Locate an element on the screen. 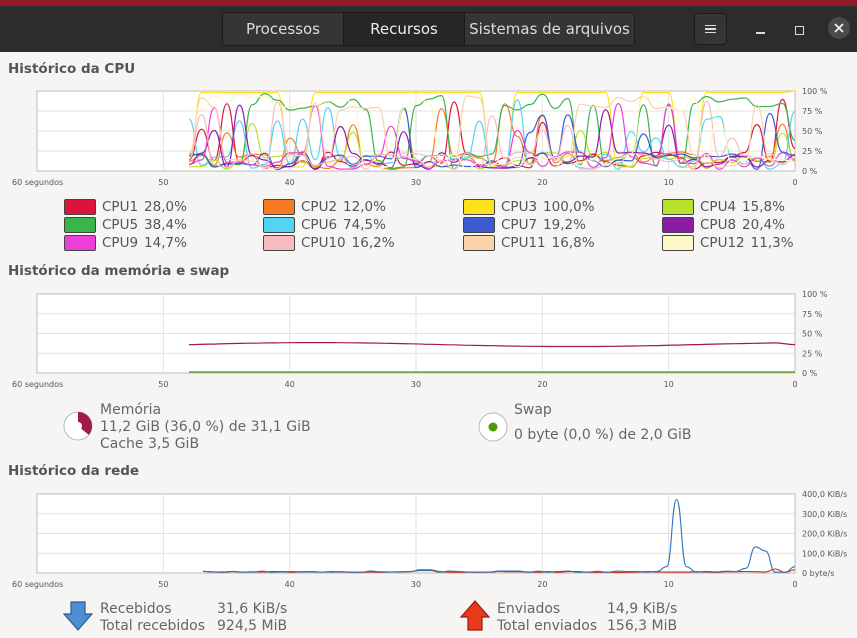  cpu-legend-item: CPU6 74,5% is located at coordinates (324, 225).